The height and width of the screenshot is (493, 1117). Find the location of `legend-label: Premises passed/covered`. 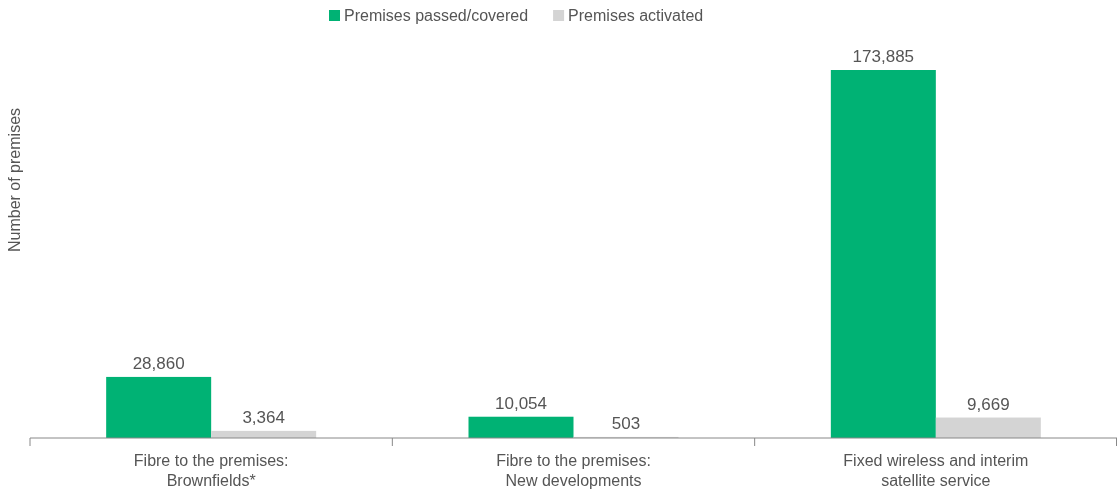

legend-label: Premises passed/covered is located at coordinates (436, 15).